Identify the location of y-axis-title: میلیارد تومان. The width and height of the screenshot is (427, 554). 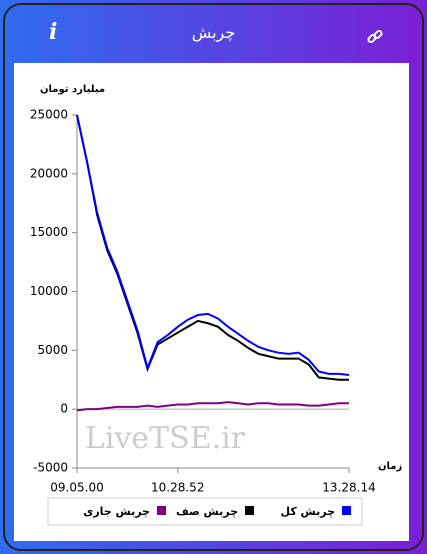
(72, 89).